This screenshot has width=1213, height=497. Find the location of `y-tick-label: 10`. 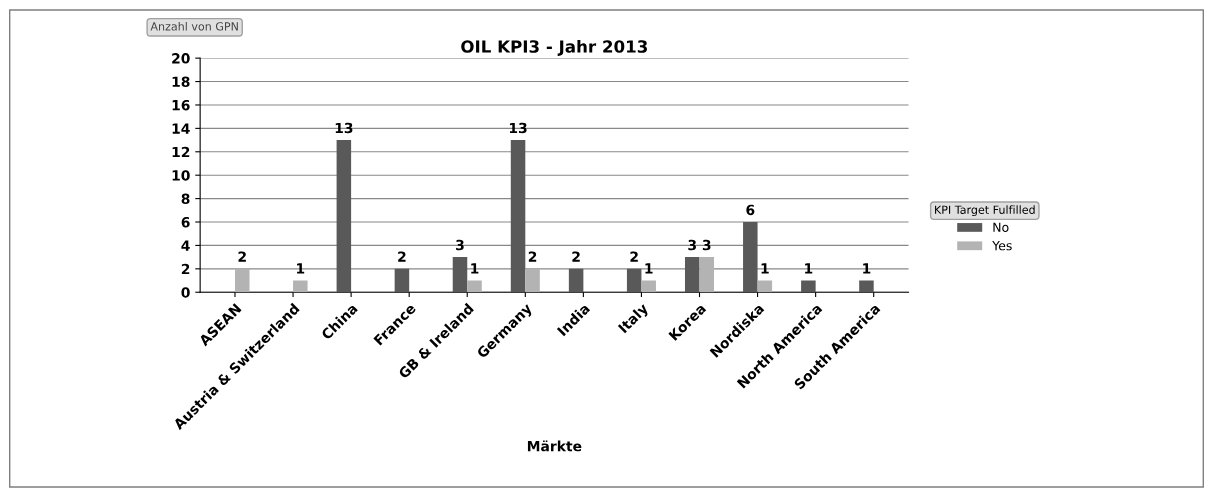

y-tick-label: 10 is located at coordinates (181, 175).